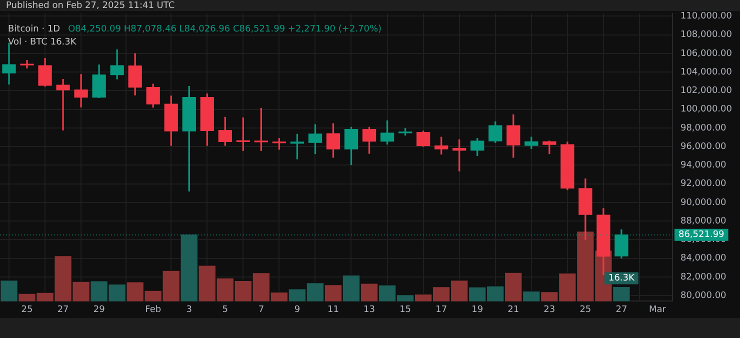 Image resolution: width=740 pixels, height=338 pixels. What do you see at coordinates (225, 29) in the screenshot?
I see `text: O84,250.09 H87,078.46 L84,026.96 C86,521.99 +2,271.90 (+2.70%)` at bounding box center [225, 29].